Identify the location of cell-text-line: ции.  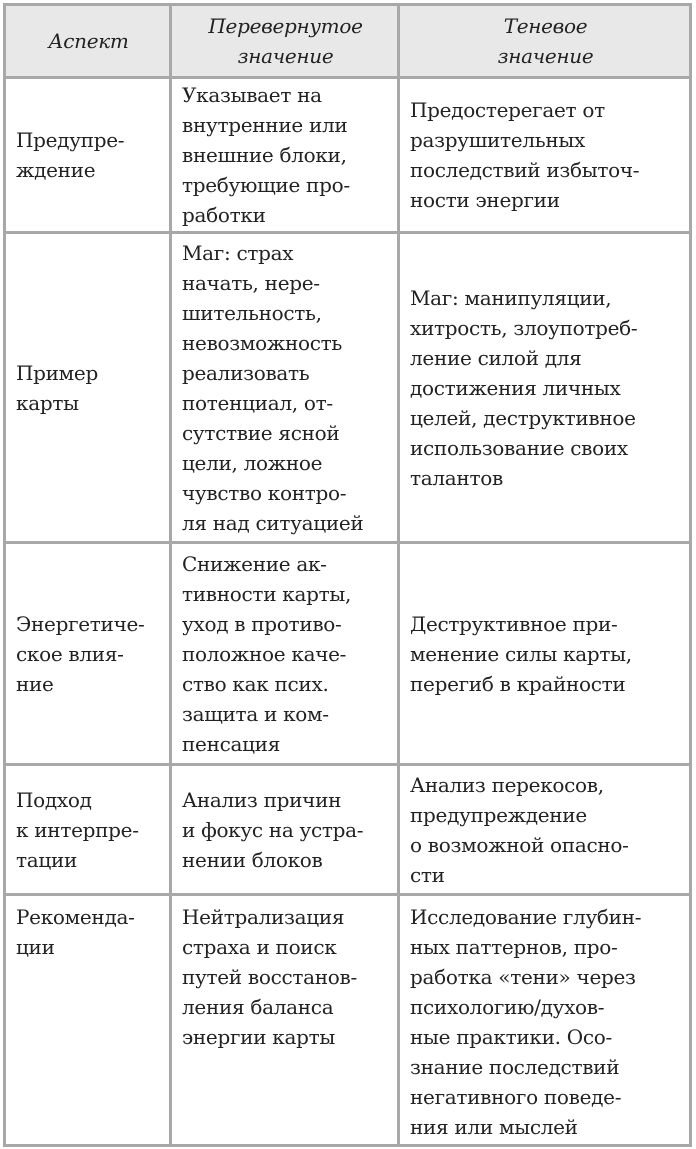
(35, 947).